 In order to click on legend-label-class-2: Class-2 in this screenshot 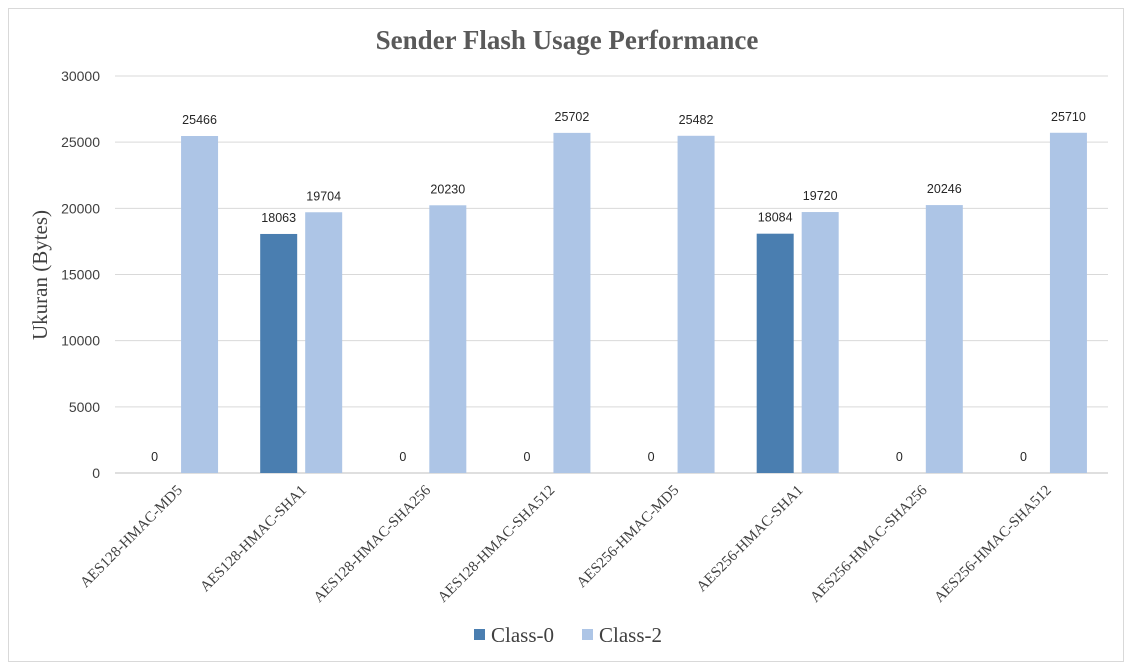, I will do `click(630, 635)`.